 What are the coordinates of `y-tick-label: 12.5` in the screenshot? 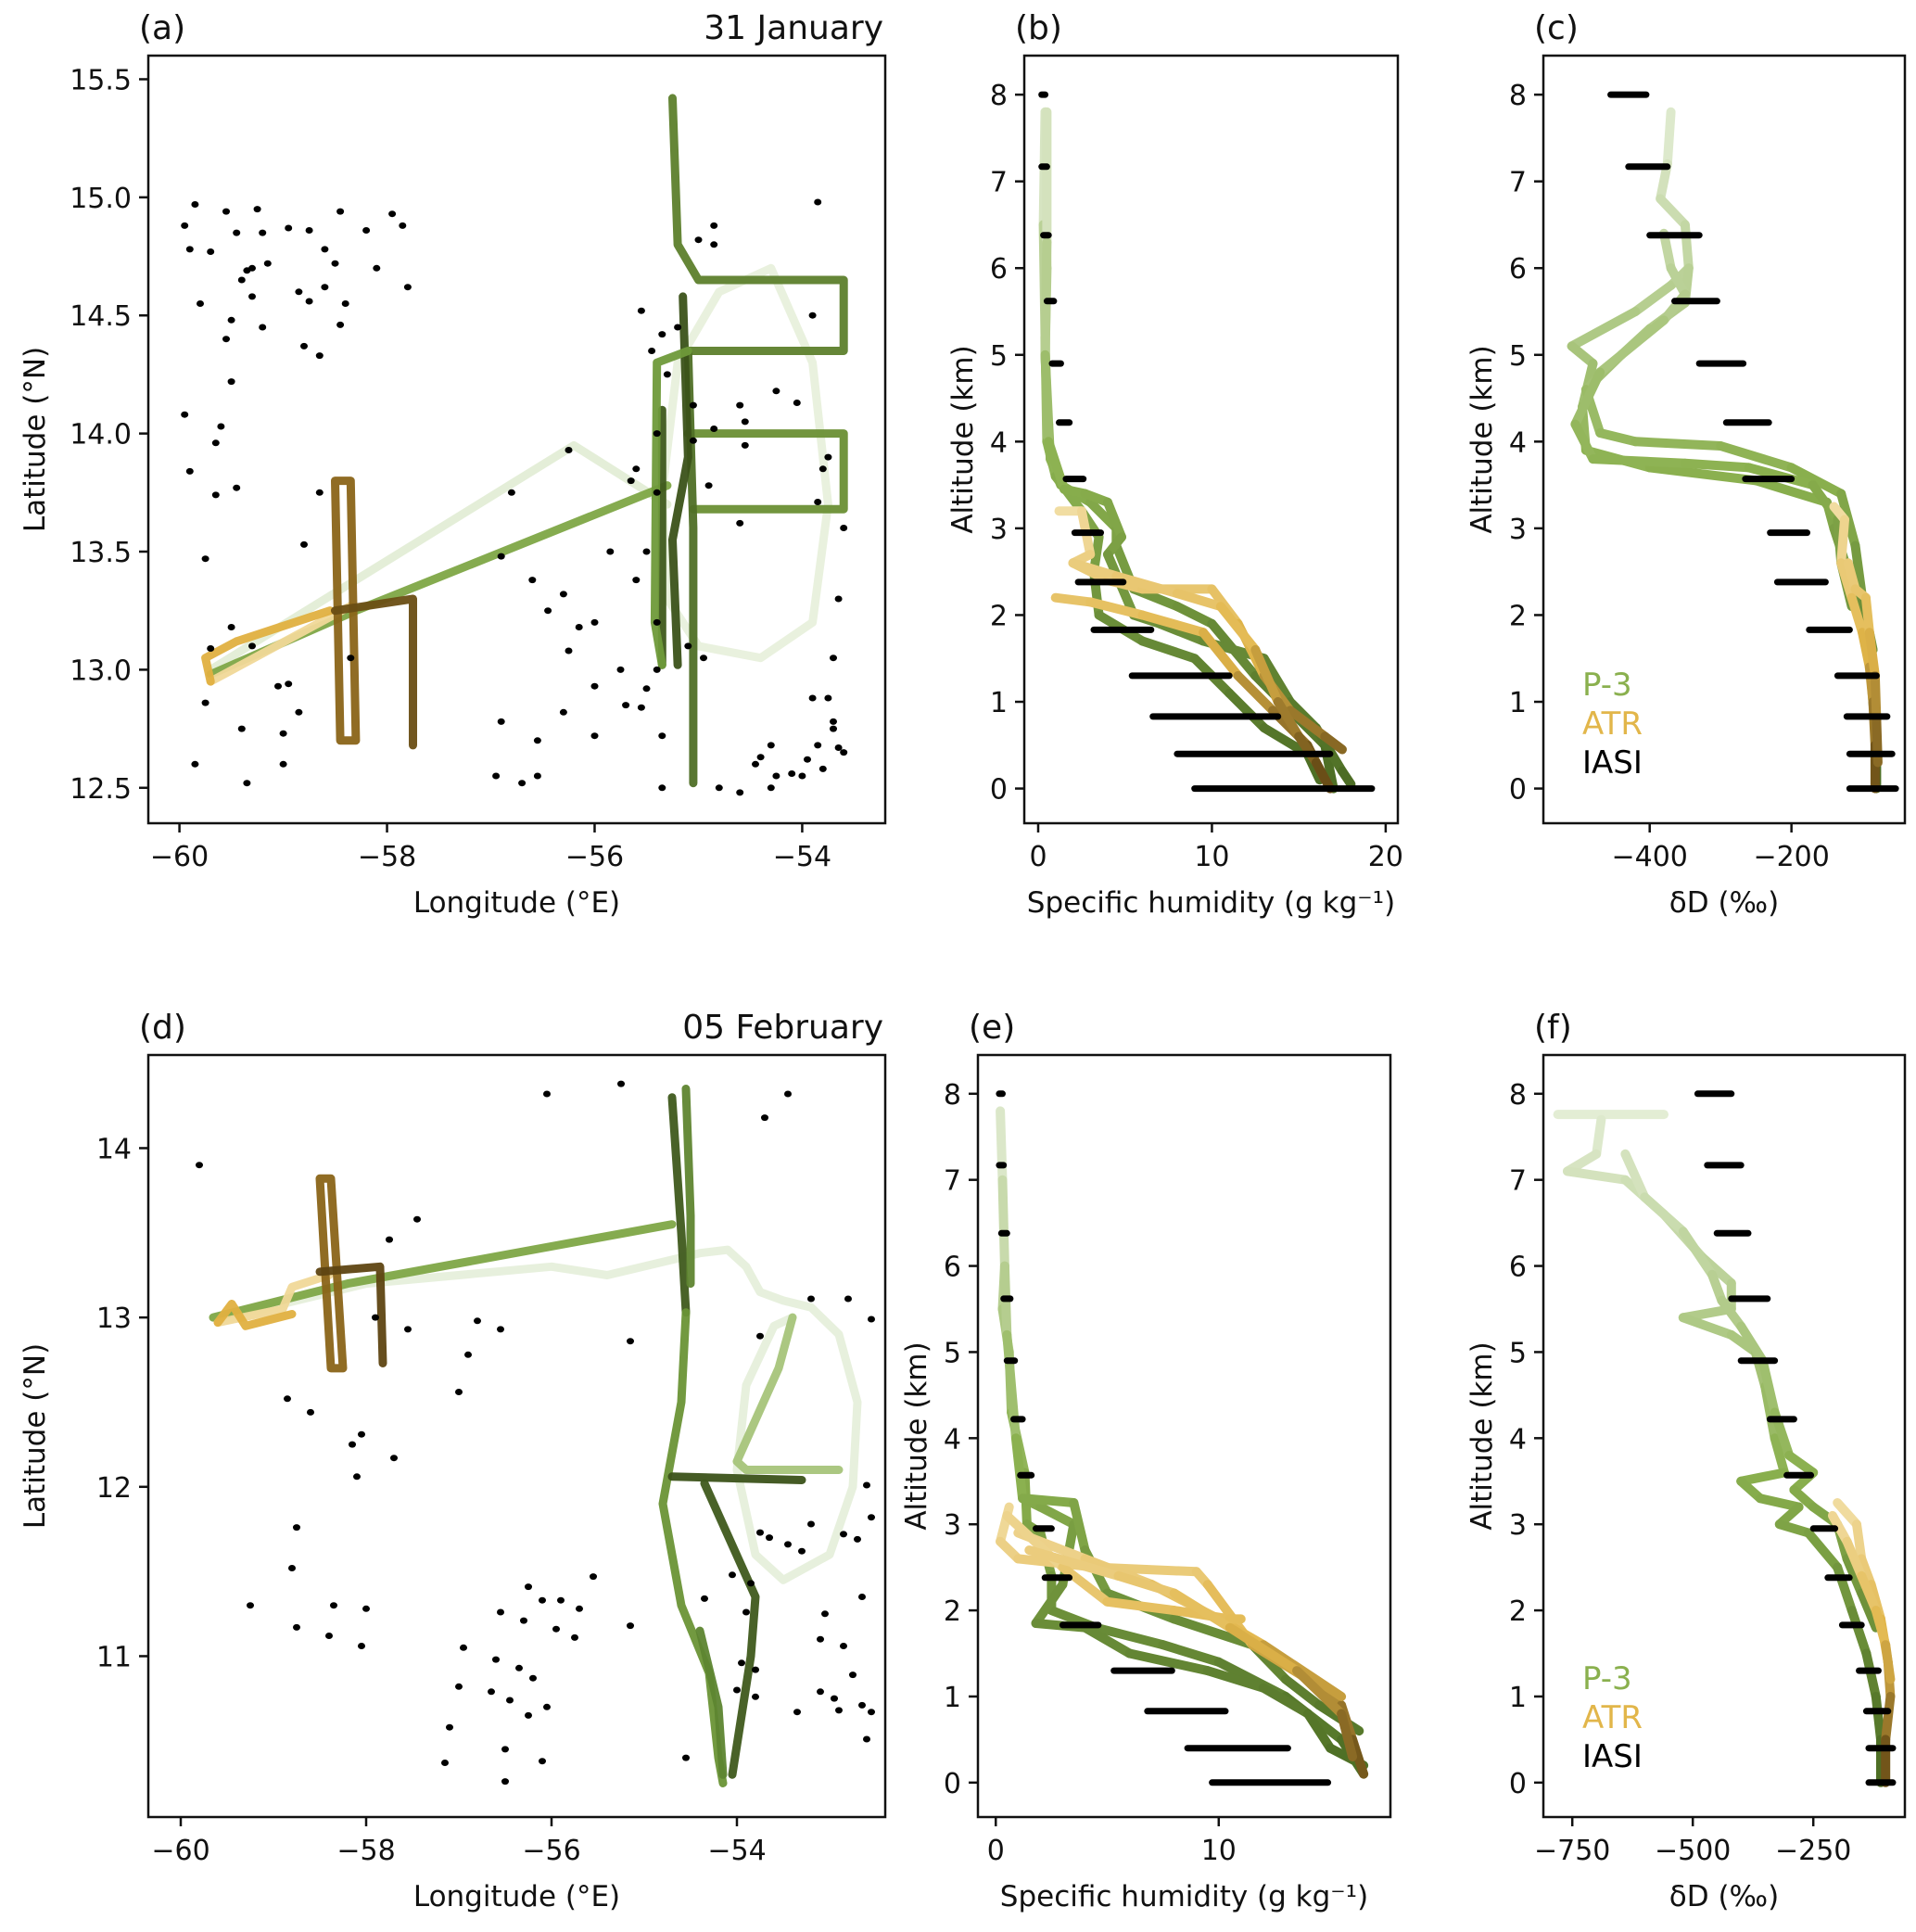 It's located at (101, 789).